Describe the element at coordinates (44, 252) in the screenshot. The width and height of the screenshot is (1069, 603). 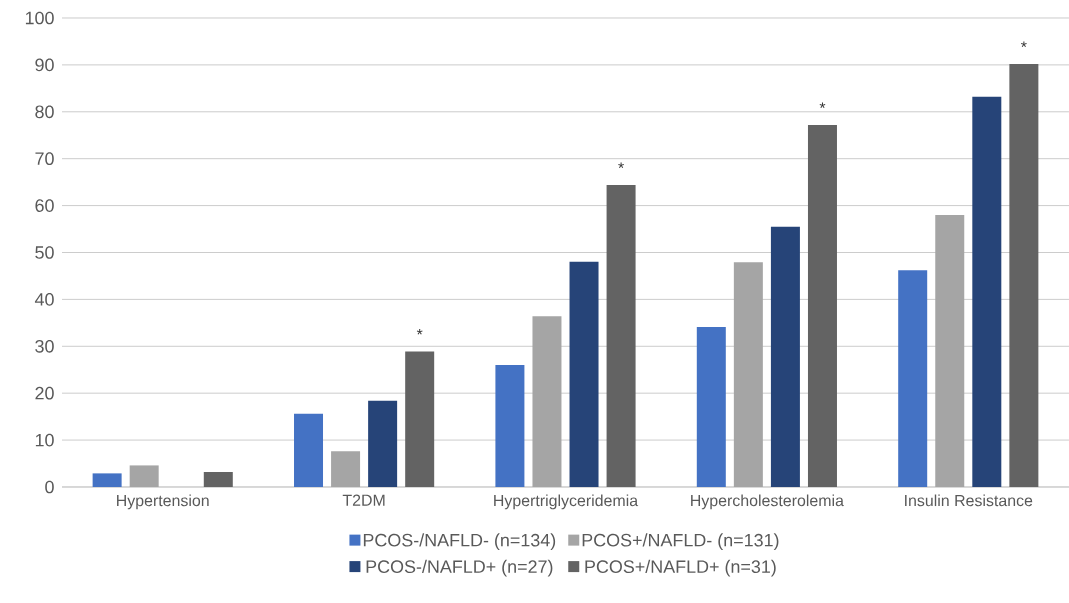
I see `y-tick-label: 50` at that location.